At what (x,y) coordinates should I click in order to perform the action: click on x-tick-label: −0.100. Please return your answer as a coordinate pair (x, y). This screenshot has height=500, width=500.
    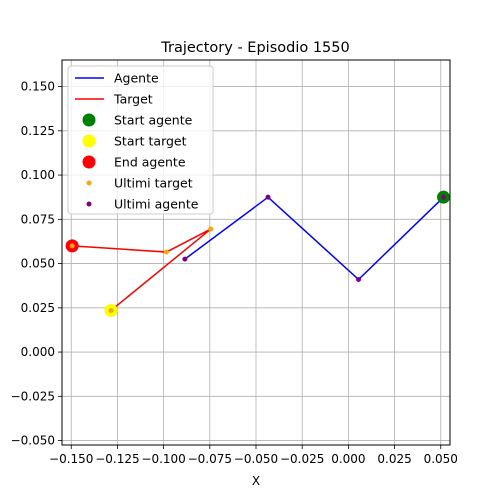
    Looking at the image, I should click on (163, 459).